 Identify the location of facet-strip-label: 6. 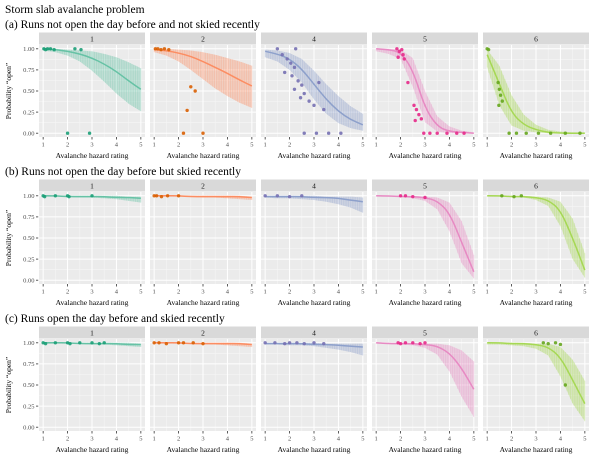
(536, 186).